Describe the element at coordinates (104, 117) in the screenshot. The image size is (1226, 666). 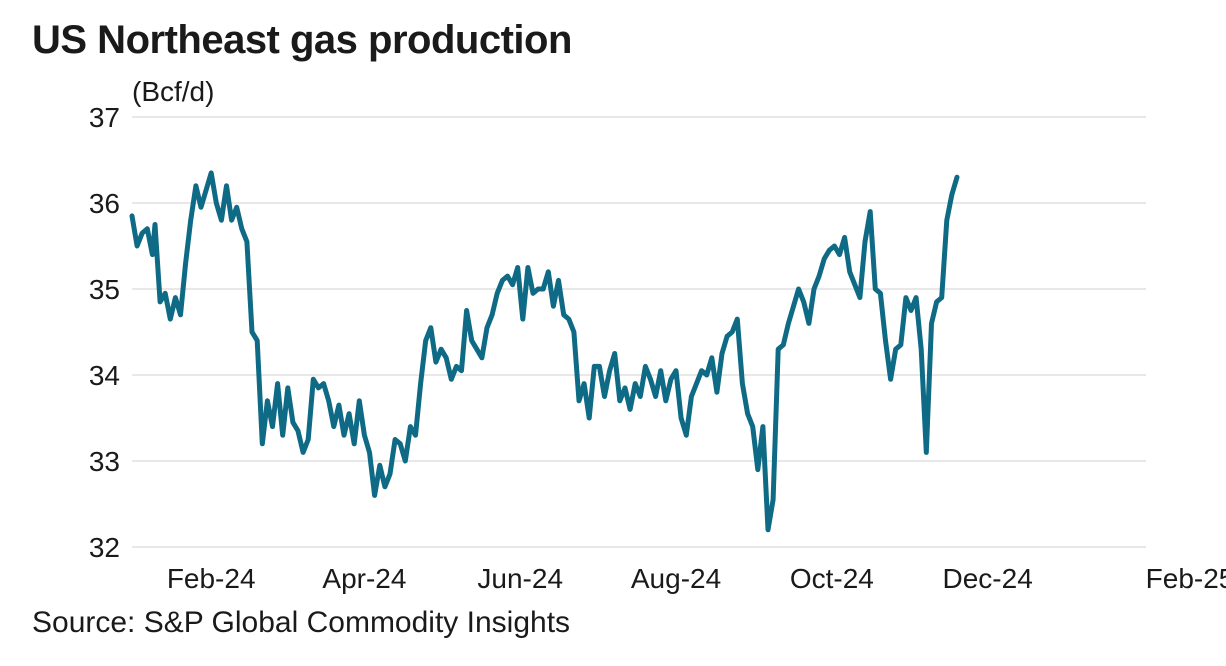
I see `y-tick-label: 37` at that location.